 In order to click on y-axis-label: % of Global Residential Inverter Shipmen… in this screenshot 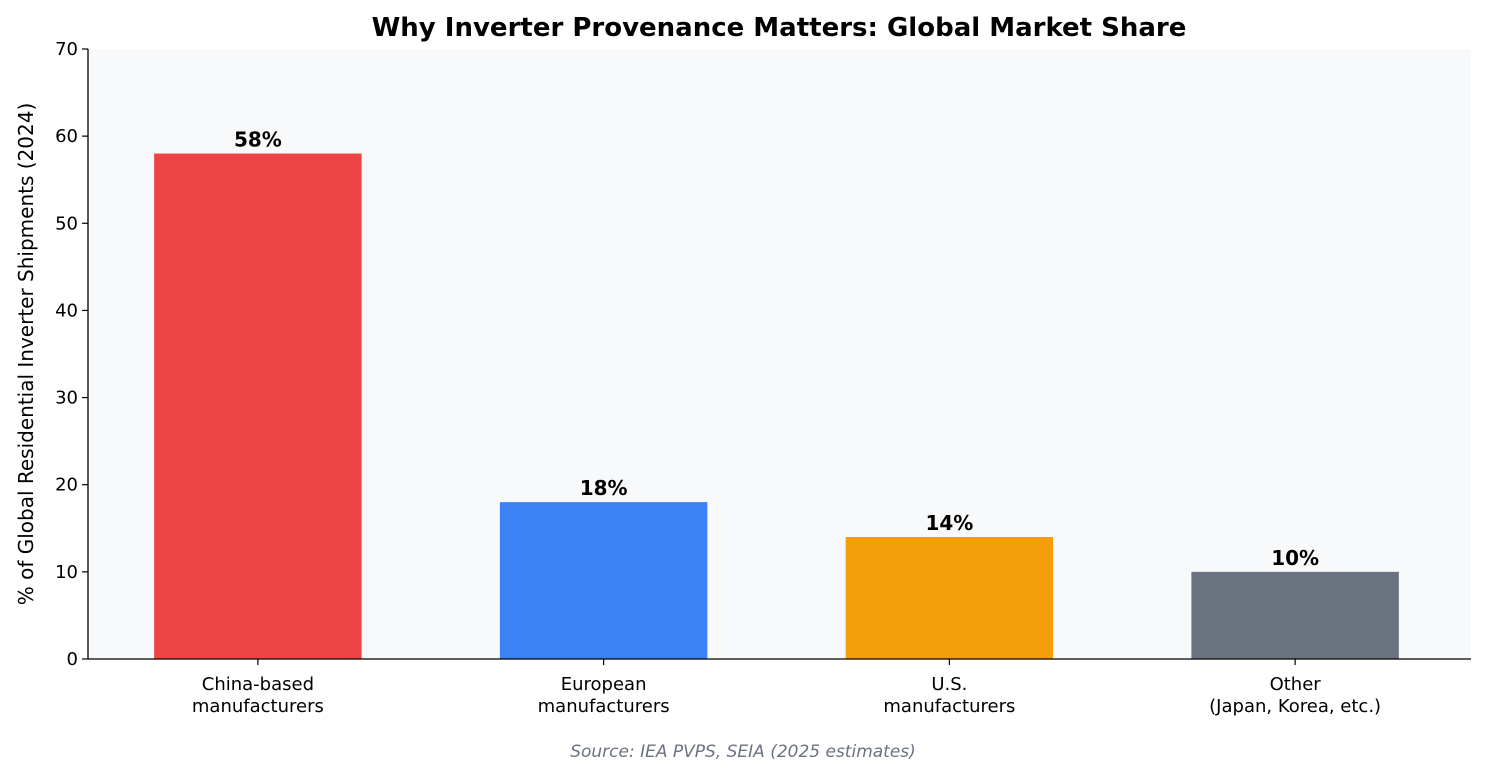, I will do `click(26, 354)`.